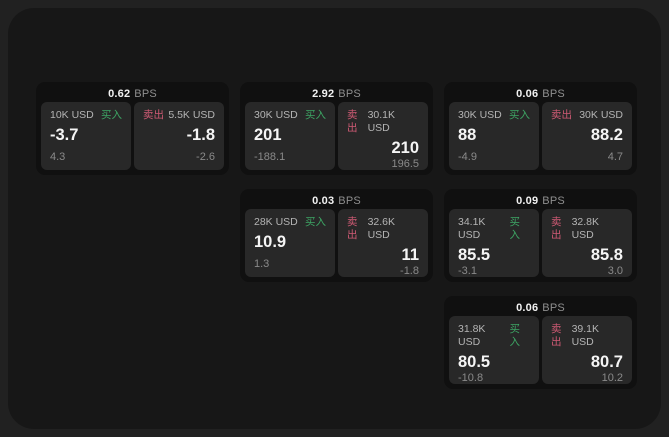 The width and height of the screenshot is (669, 437). What do you see at coordinates (179, 136) in the screenshot?
I see `sell-pane: 卖出 5.5K USD -1.8 -2.6` at bounding box center [179, 136].